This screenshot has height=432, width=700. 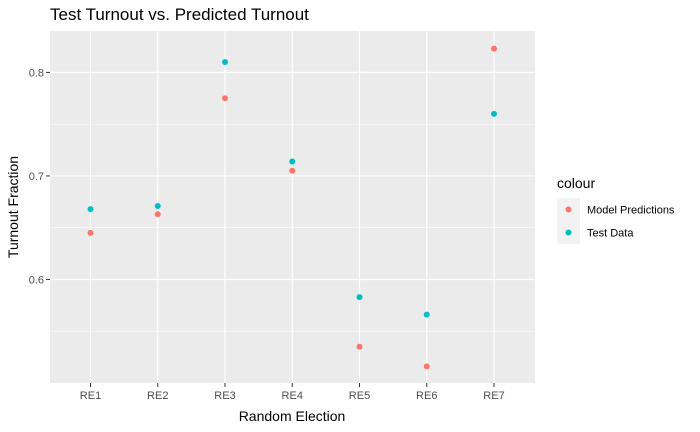 I want to click on y-axis-ticks: 0.6 0.7 0.8, so click(x=39, y=176).